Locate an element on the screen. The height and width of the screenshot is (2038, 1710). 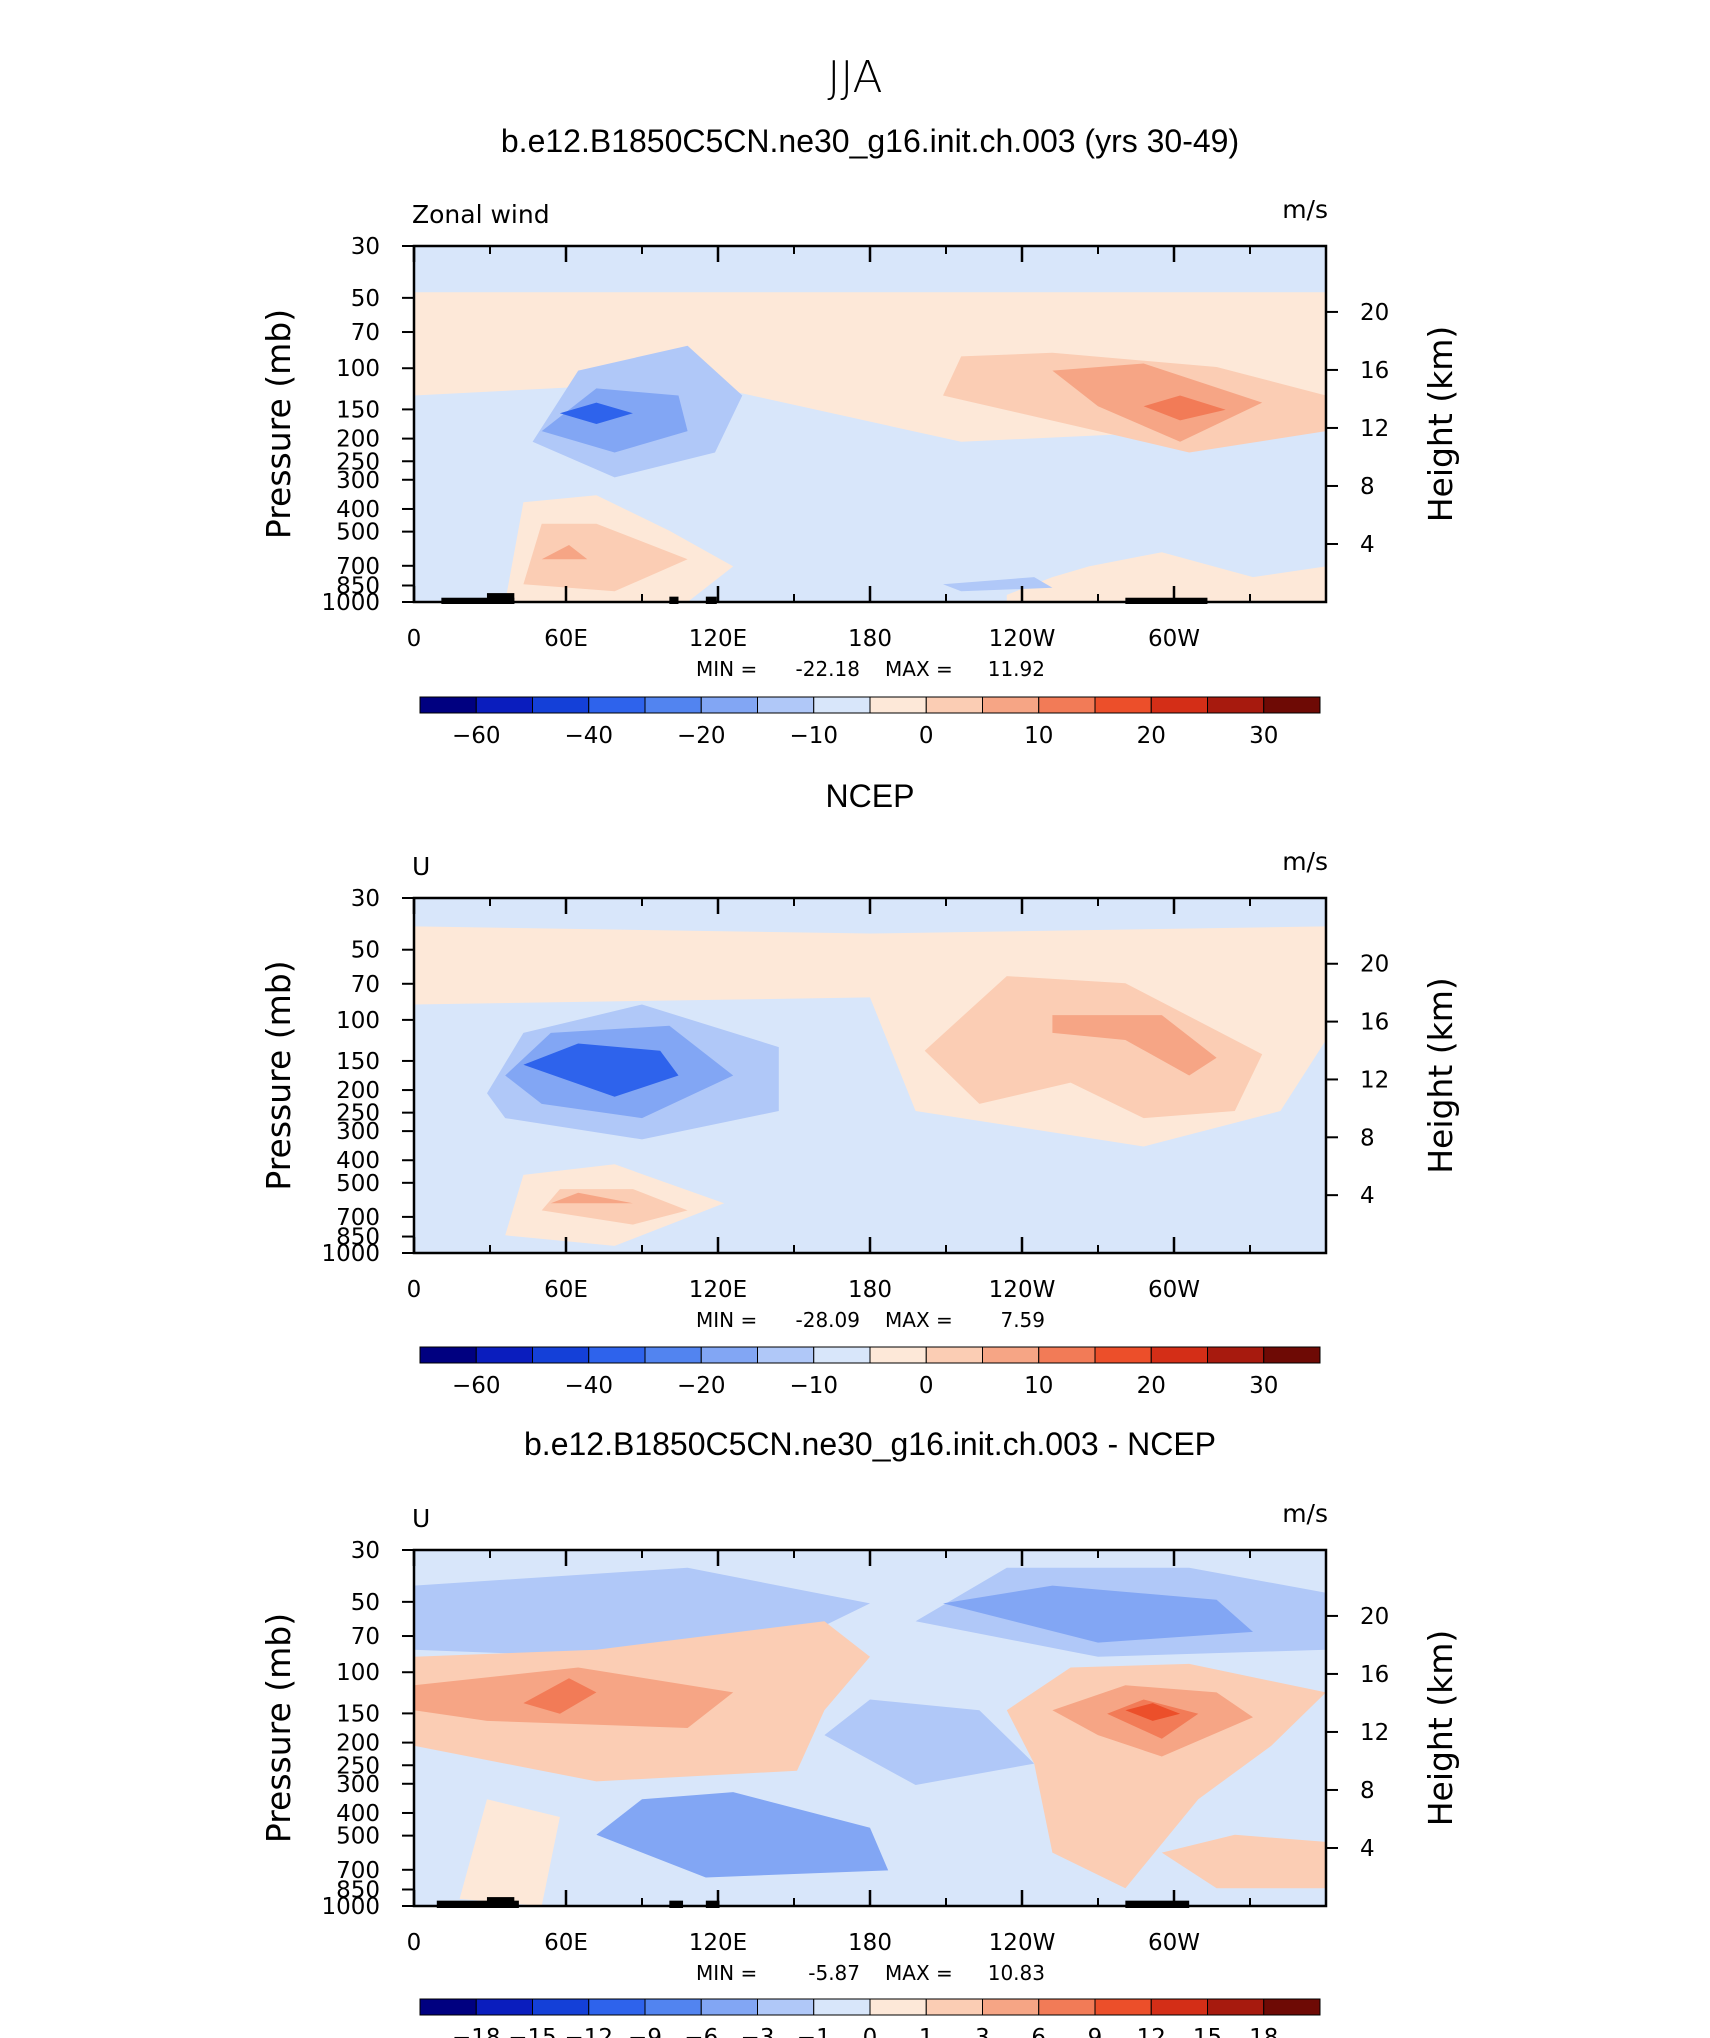
colorbar-label: 9 is located at coordinates (1095, 2031).